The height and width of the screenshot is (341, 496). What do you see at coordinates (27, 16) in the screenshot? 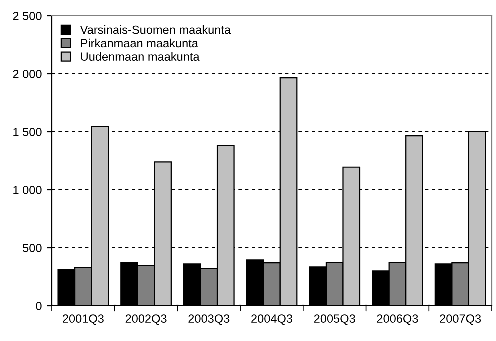
I see `y-tick-label: 2 500` at bounding box center [27, 16].